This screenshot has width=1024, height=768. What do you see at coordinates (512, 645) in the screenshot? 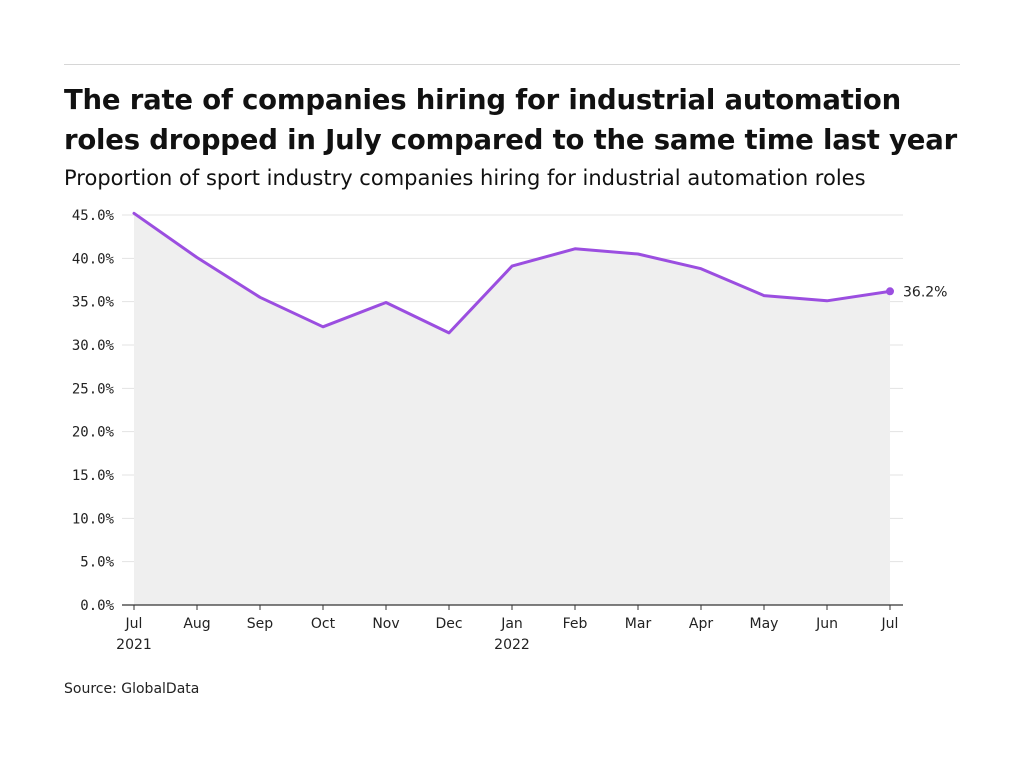
I see `x-tick-year-label: 2022` at bounding box center [512, 645].